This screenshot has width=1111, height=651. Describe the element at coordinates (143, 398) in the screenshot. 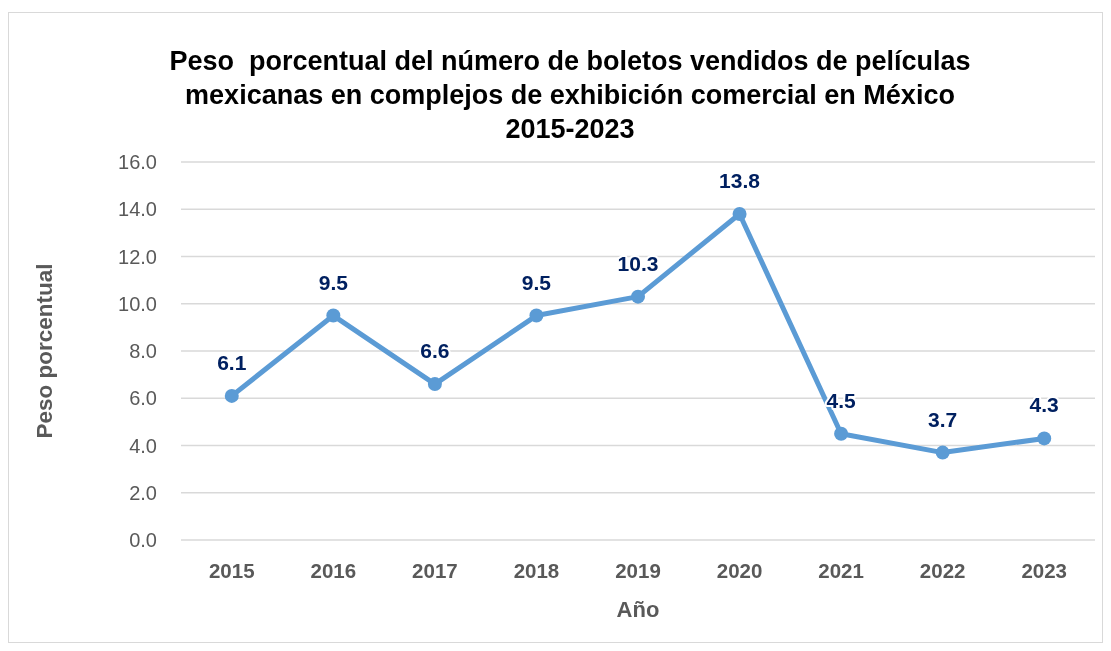

I see `y-tick-label: 6.0` at that location.